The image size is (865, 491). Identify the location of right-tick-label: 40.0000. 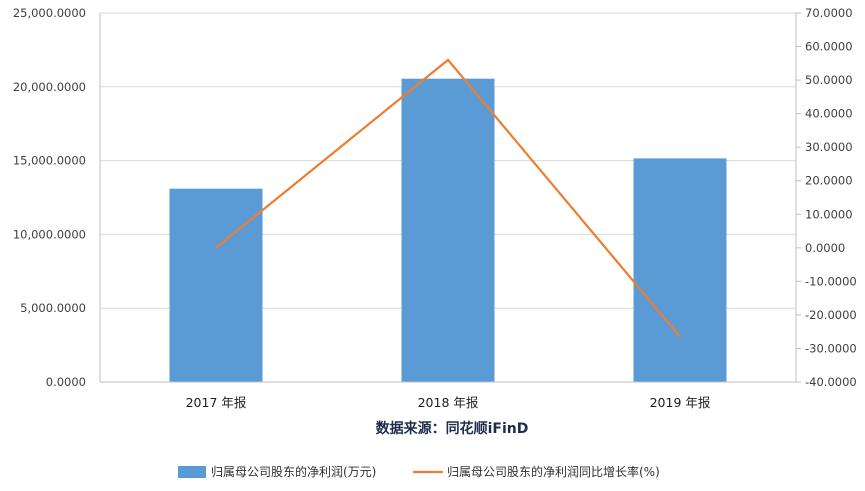
(829, 114).